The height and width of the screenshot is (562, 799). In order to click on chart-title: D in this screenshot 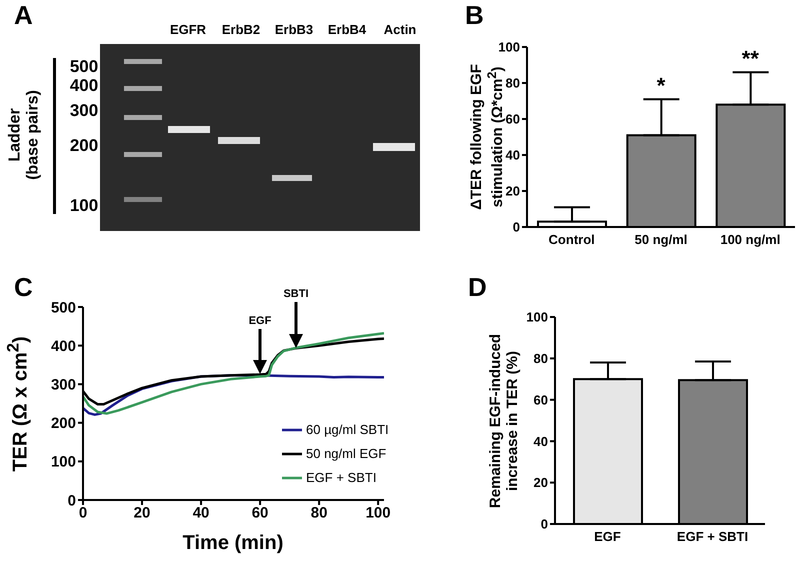, I will do `click(477, 287)`.